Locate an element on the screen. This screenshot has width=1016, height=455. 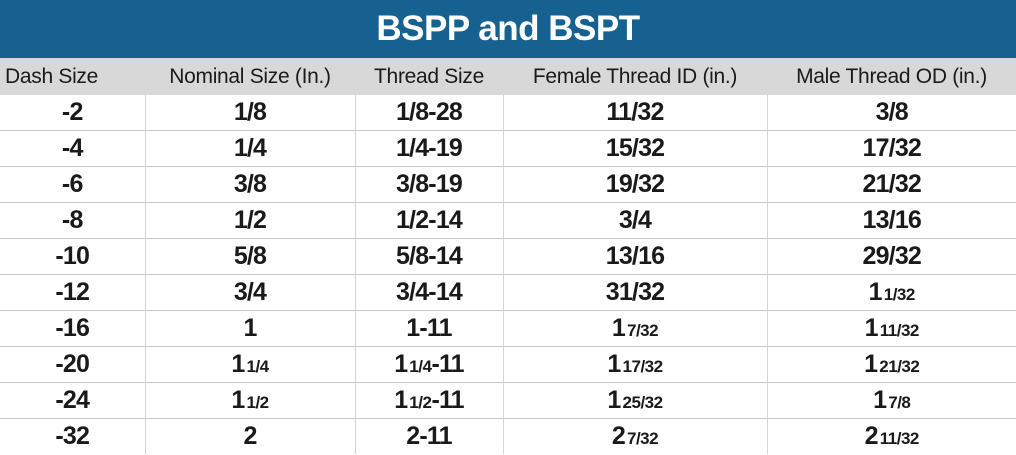
table-cell: 1 1/2-11 is located at coordinates (428, 400).